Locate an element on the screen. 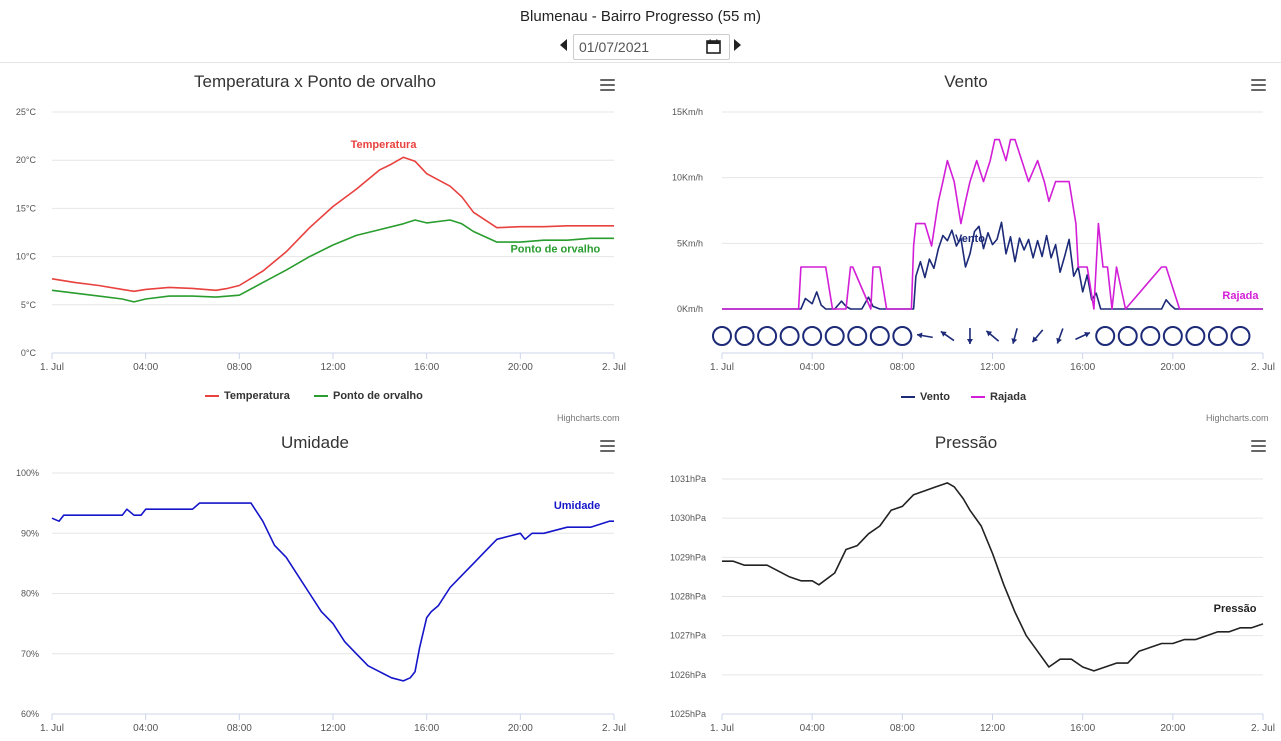 Image resolution: width=1281 pixels, height=741 pixels. y-tick-label: 15Km/h is located at coordinates (687, 112).